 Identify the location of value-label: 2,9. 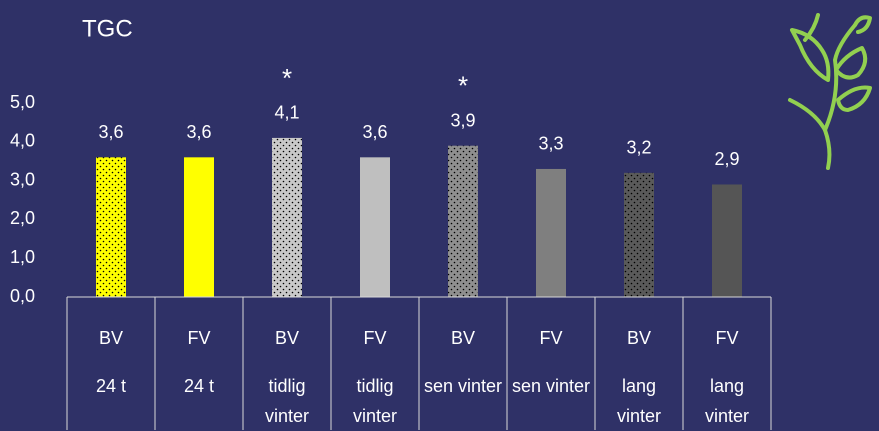
(726, 159).